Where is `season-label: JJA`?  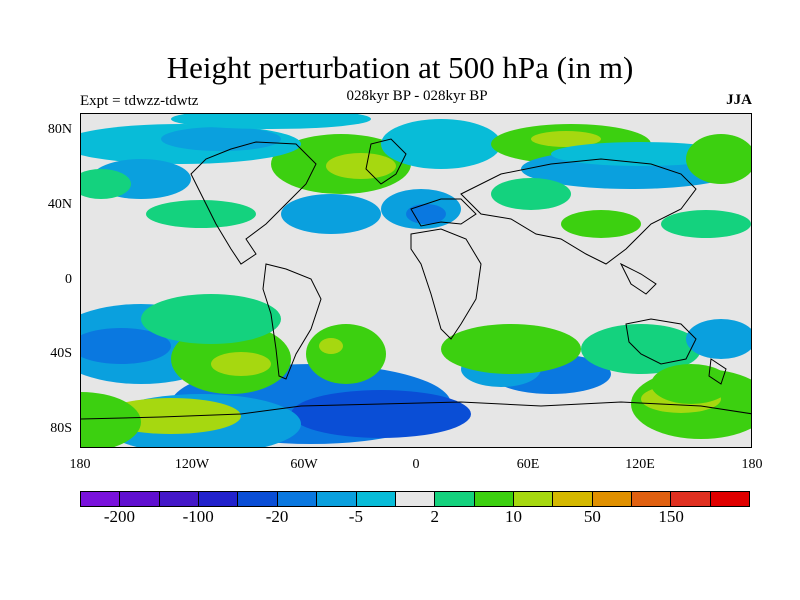 season-label: JJA is located at coordinates (739, 100).